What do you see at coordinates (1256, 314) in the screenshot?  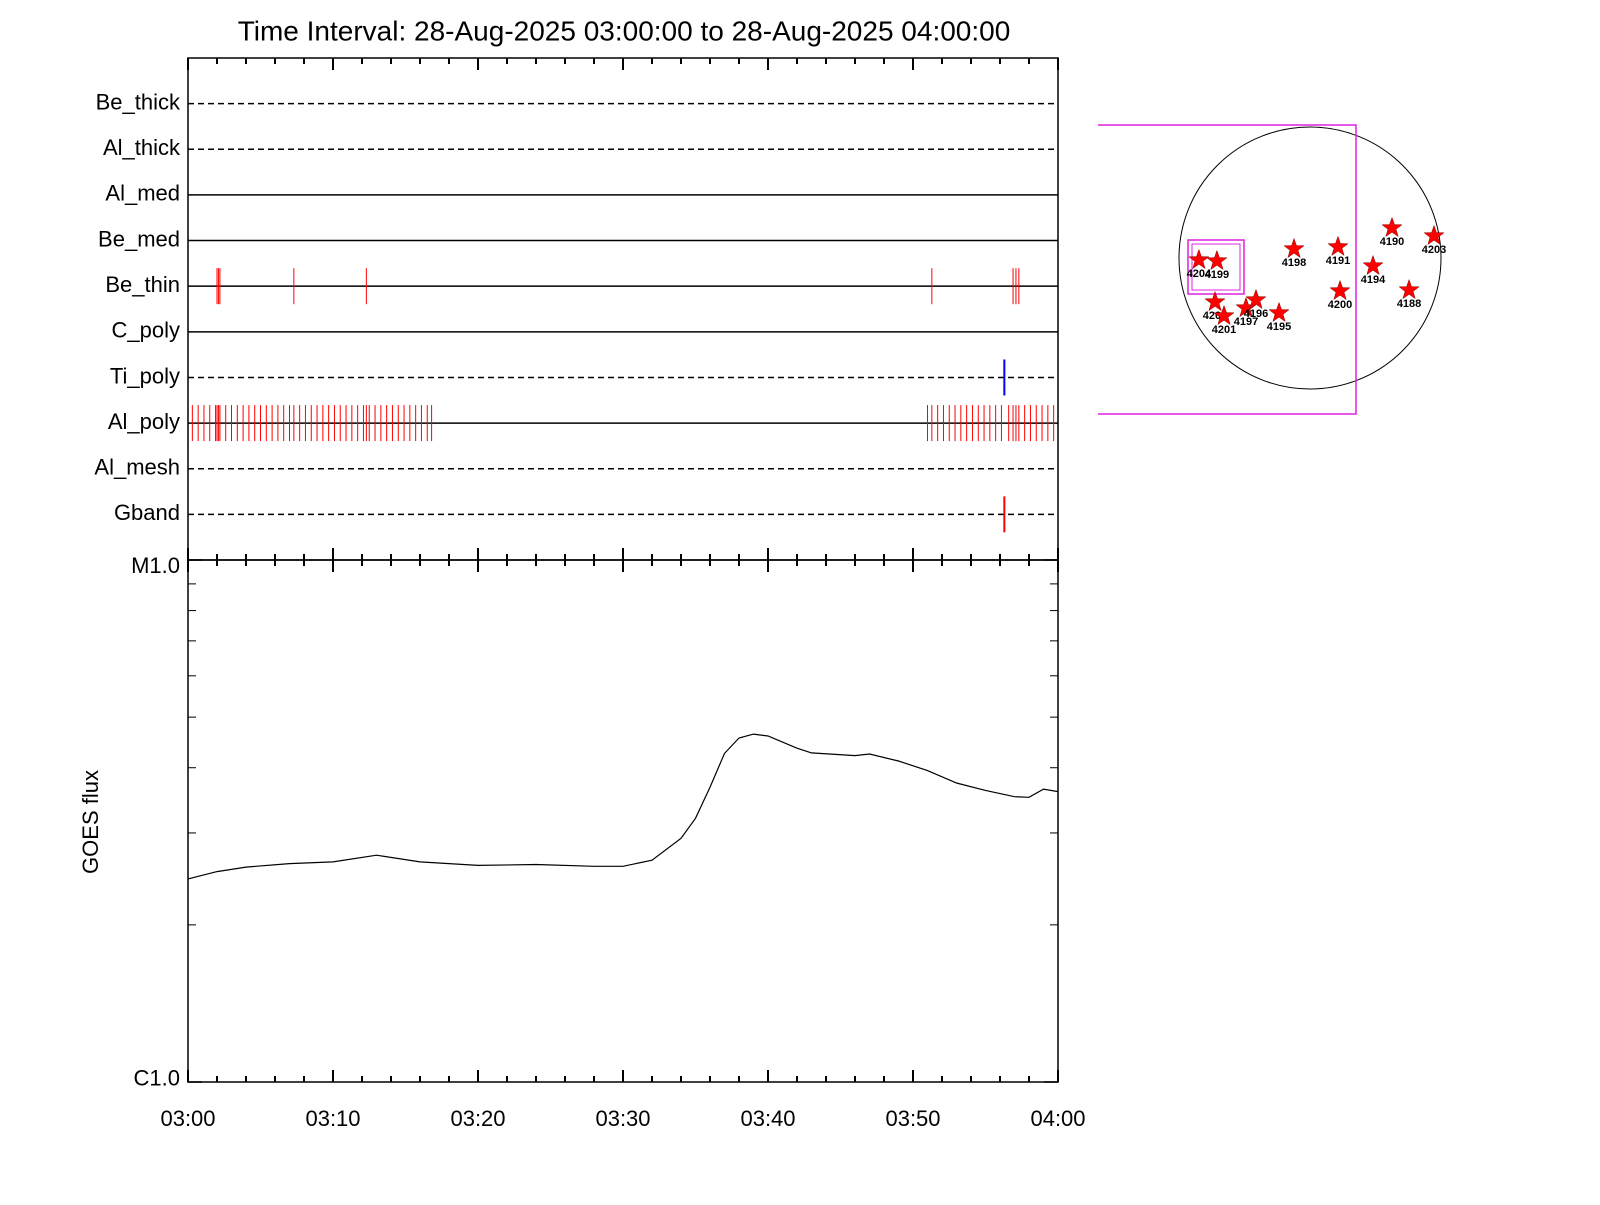 I see `ar-label: 4196` at bounding box center [1256, 314].